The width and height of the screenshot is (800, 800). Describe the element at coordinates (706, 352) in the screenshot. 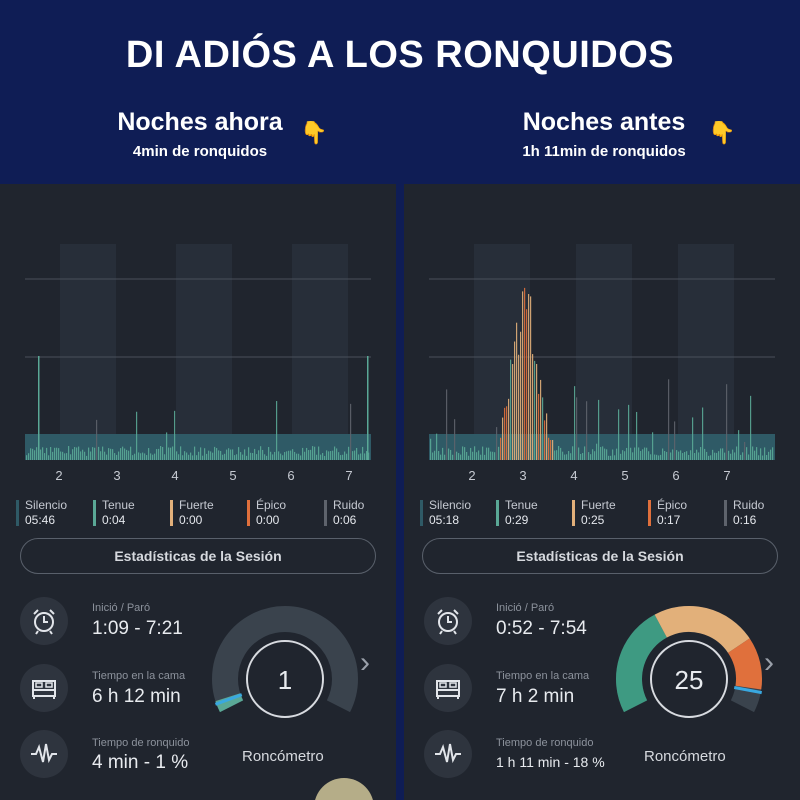

I see `hour-band` at that location.